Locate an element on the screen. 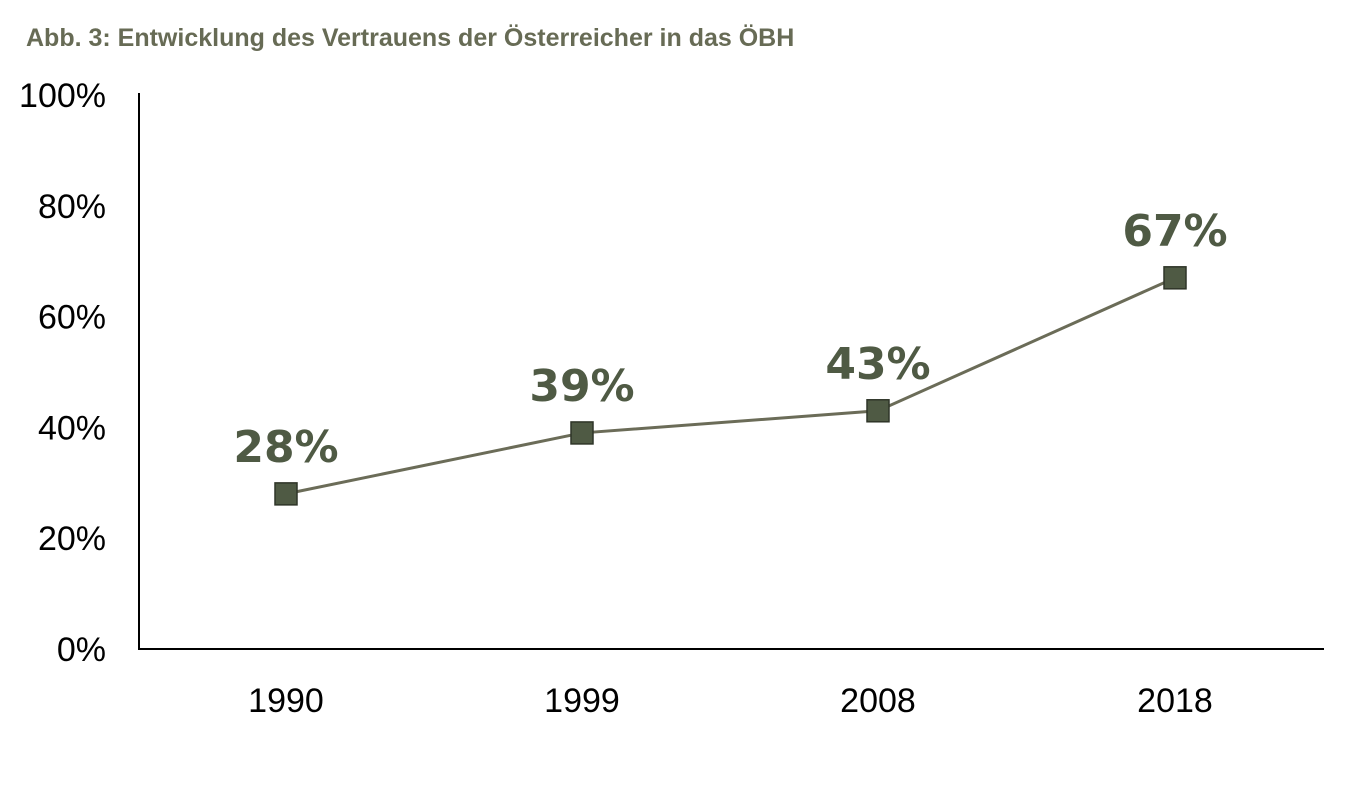  x-tick-label: 1999 is located at coordinates (582, 701).